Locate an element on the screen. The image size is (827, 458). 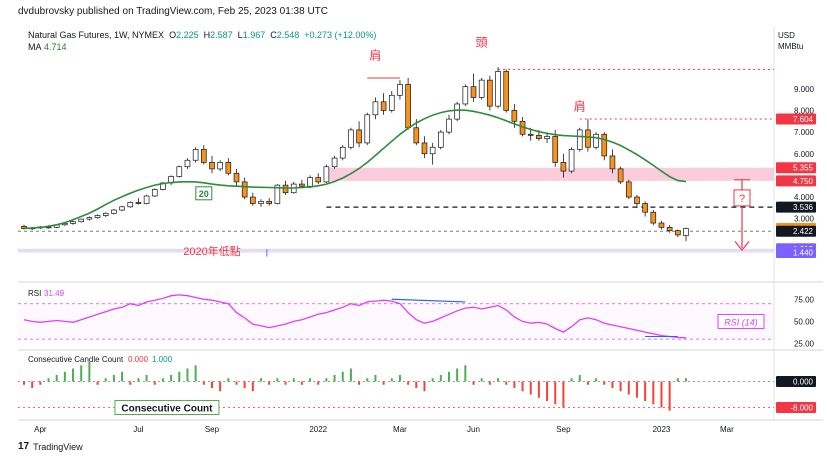
rsi-label: RSI is located at coordinates (34, 293).